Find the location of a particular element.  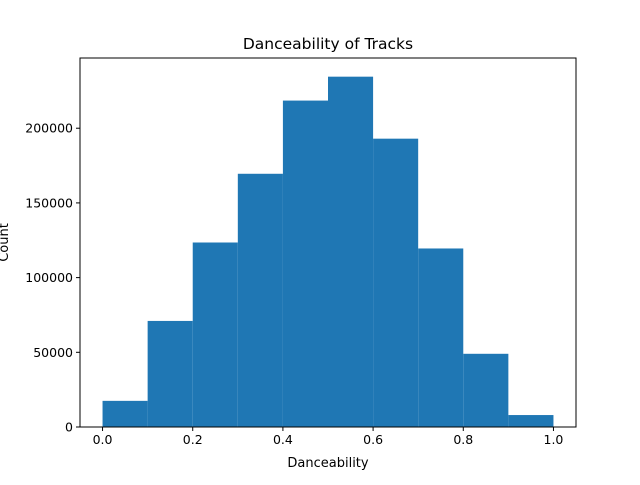

y-tick-label: 100000 is located at coordinates (49, 277).